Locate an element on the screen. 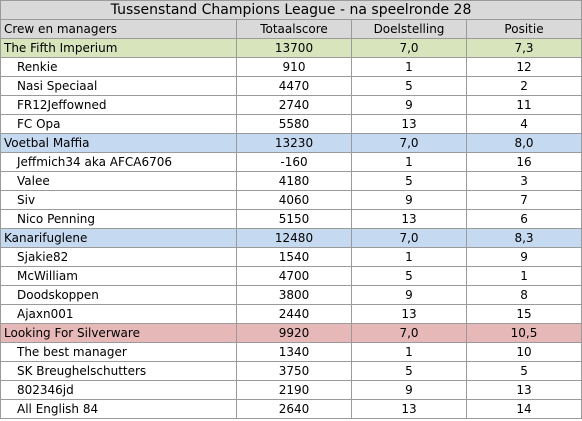  manager-name: Valee is located at coordinates (118, 181).